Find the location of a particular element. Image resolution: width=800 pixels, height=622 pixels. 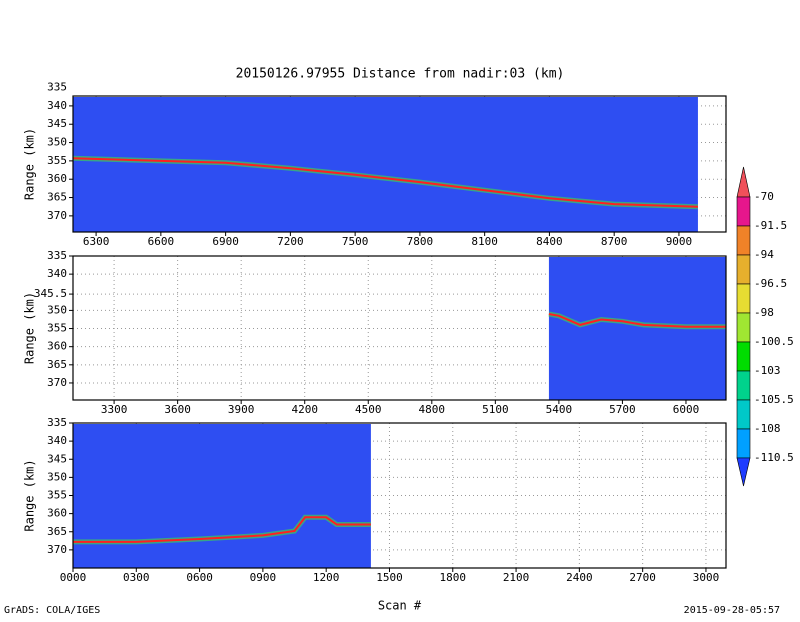

colorbar-label: -96.5 is located at coordinates (770, 283).